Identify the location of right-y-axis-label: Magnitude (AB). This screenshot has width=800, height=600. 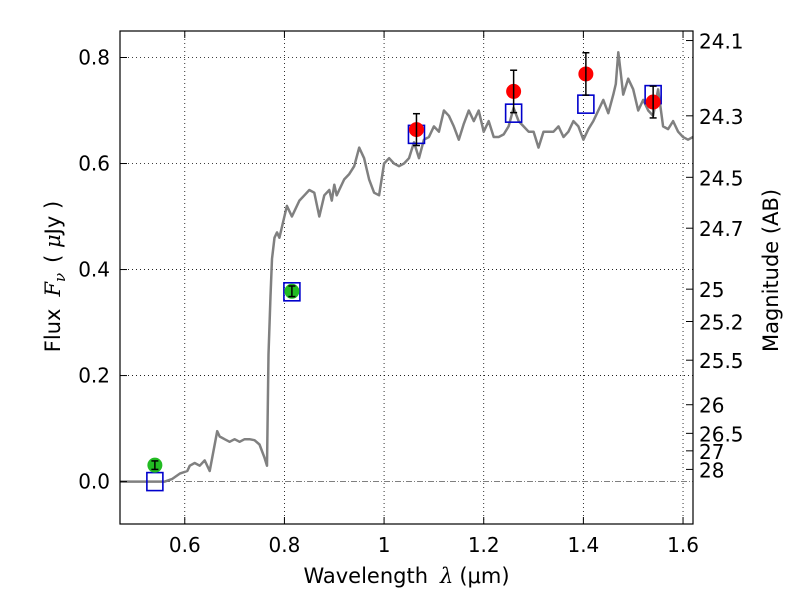
(771, 270).